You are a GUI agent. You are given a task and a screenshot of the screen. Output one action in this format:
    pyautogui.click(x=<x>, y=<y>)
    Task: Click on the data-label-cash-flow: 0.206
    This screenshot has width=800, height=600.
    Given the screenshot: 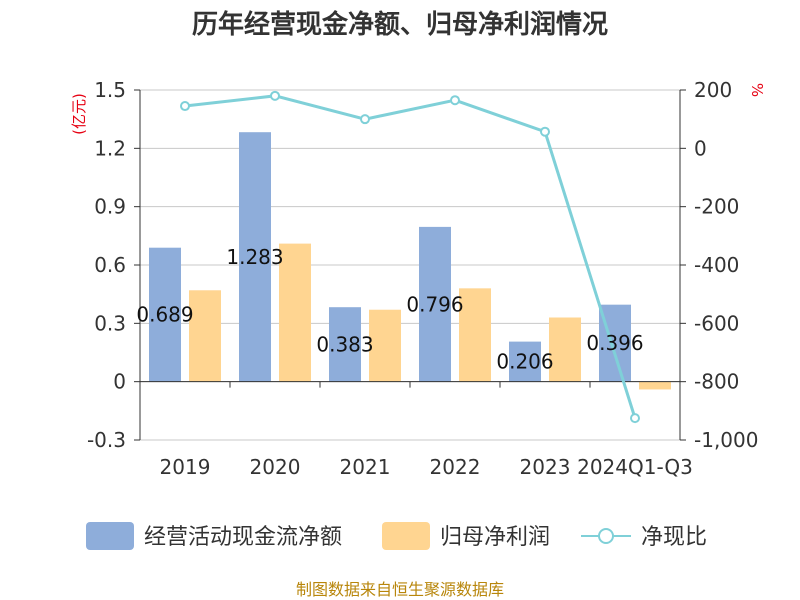 What is the action you would take?
    pyautogui.click(x=524, y=362)
    